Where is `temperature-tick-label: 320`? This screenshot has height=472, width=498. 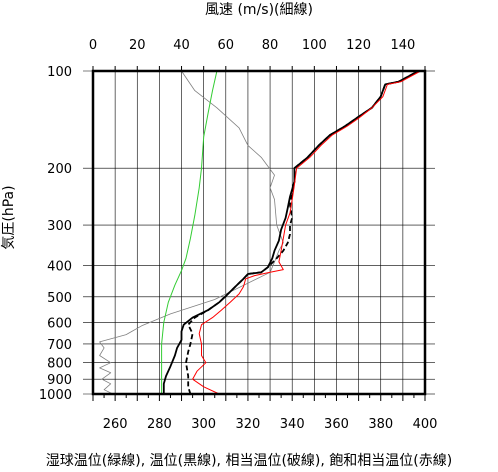 temperature-tick-label: 320 is located at coordinates (248, 424).